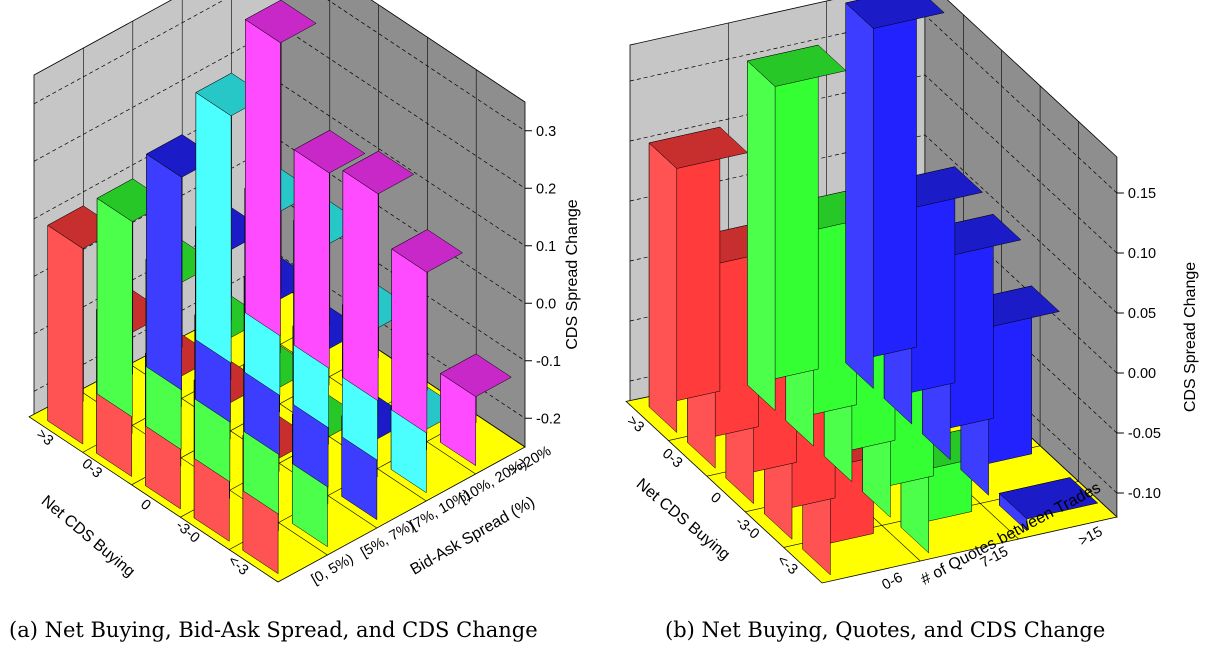 Image resolution: width=1212 pixels, height=651 pixels. Describe the element at coordinates (473, 536) in the screenshot. I see `depth-axis-label: Bid-Ask Spread (%)` at that location.